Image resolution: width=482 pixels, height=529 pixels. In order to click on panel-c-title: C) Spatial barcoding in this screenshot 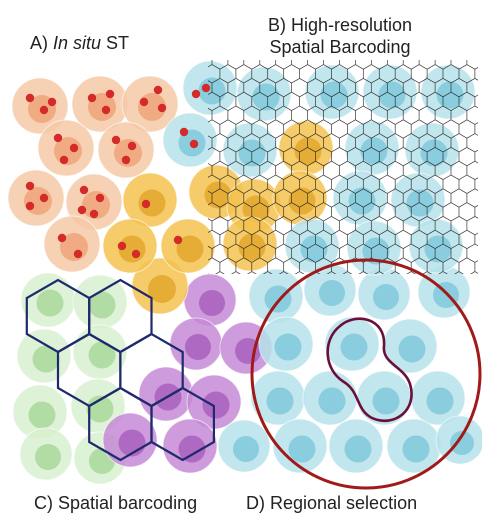, I will do `click(116, 503)`.